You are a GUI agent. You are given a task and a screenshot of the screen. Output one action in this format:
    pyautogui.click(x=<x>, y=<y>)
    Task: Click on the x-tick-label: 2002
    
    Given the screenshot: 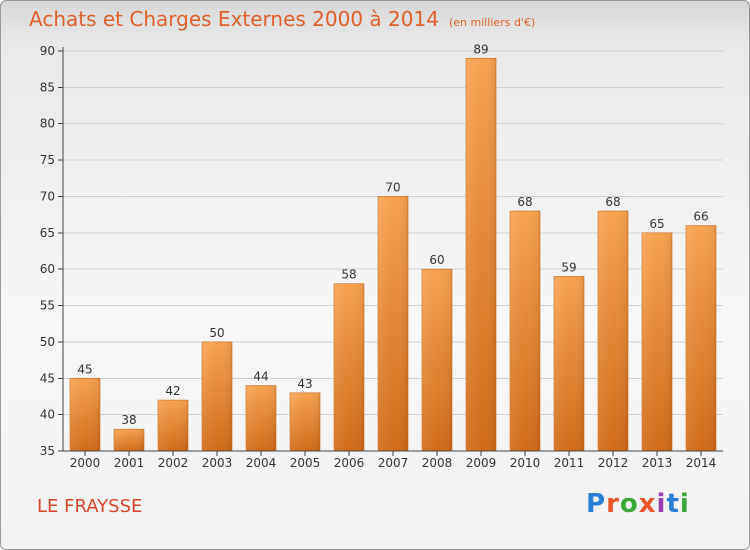 What is the action you would take?
    pyautogui.click(x=173, y=463)
    